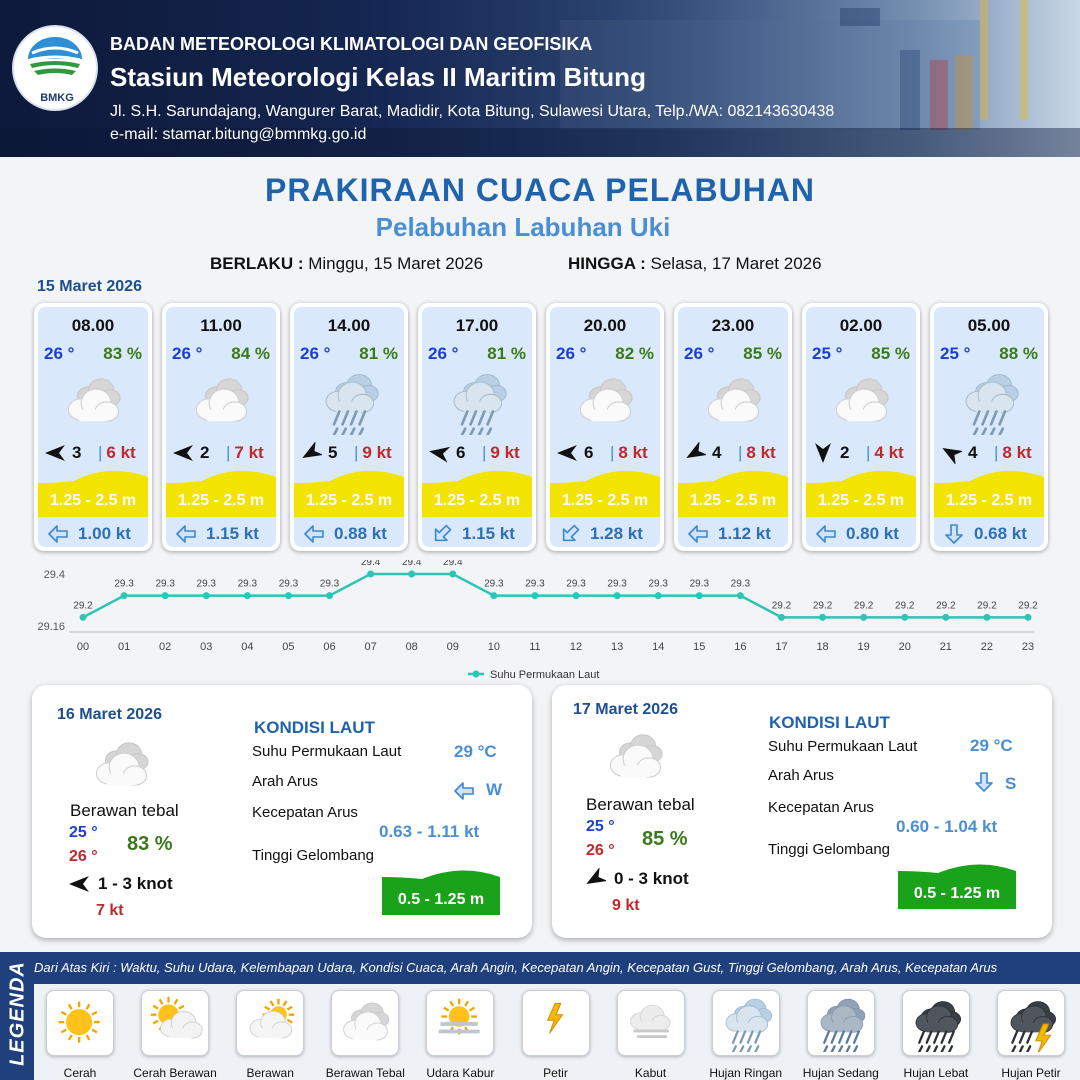 The width and height of the screenshot is (1080, 1080). I want to click on card-humidity: 85 %, so click(890, 353).